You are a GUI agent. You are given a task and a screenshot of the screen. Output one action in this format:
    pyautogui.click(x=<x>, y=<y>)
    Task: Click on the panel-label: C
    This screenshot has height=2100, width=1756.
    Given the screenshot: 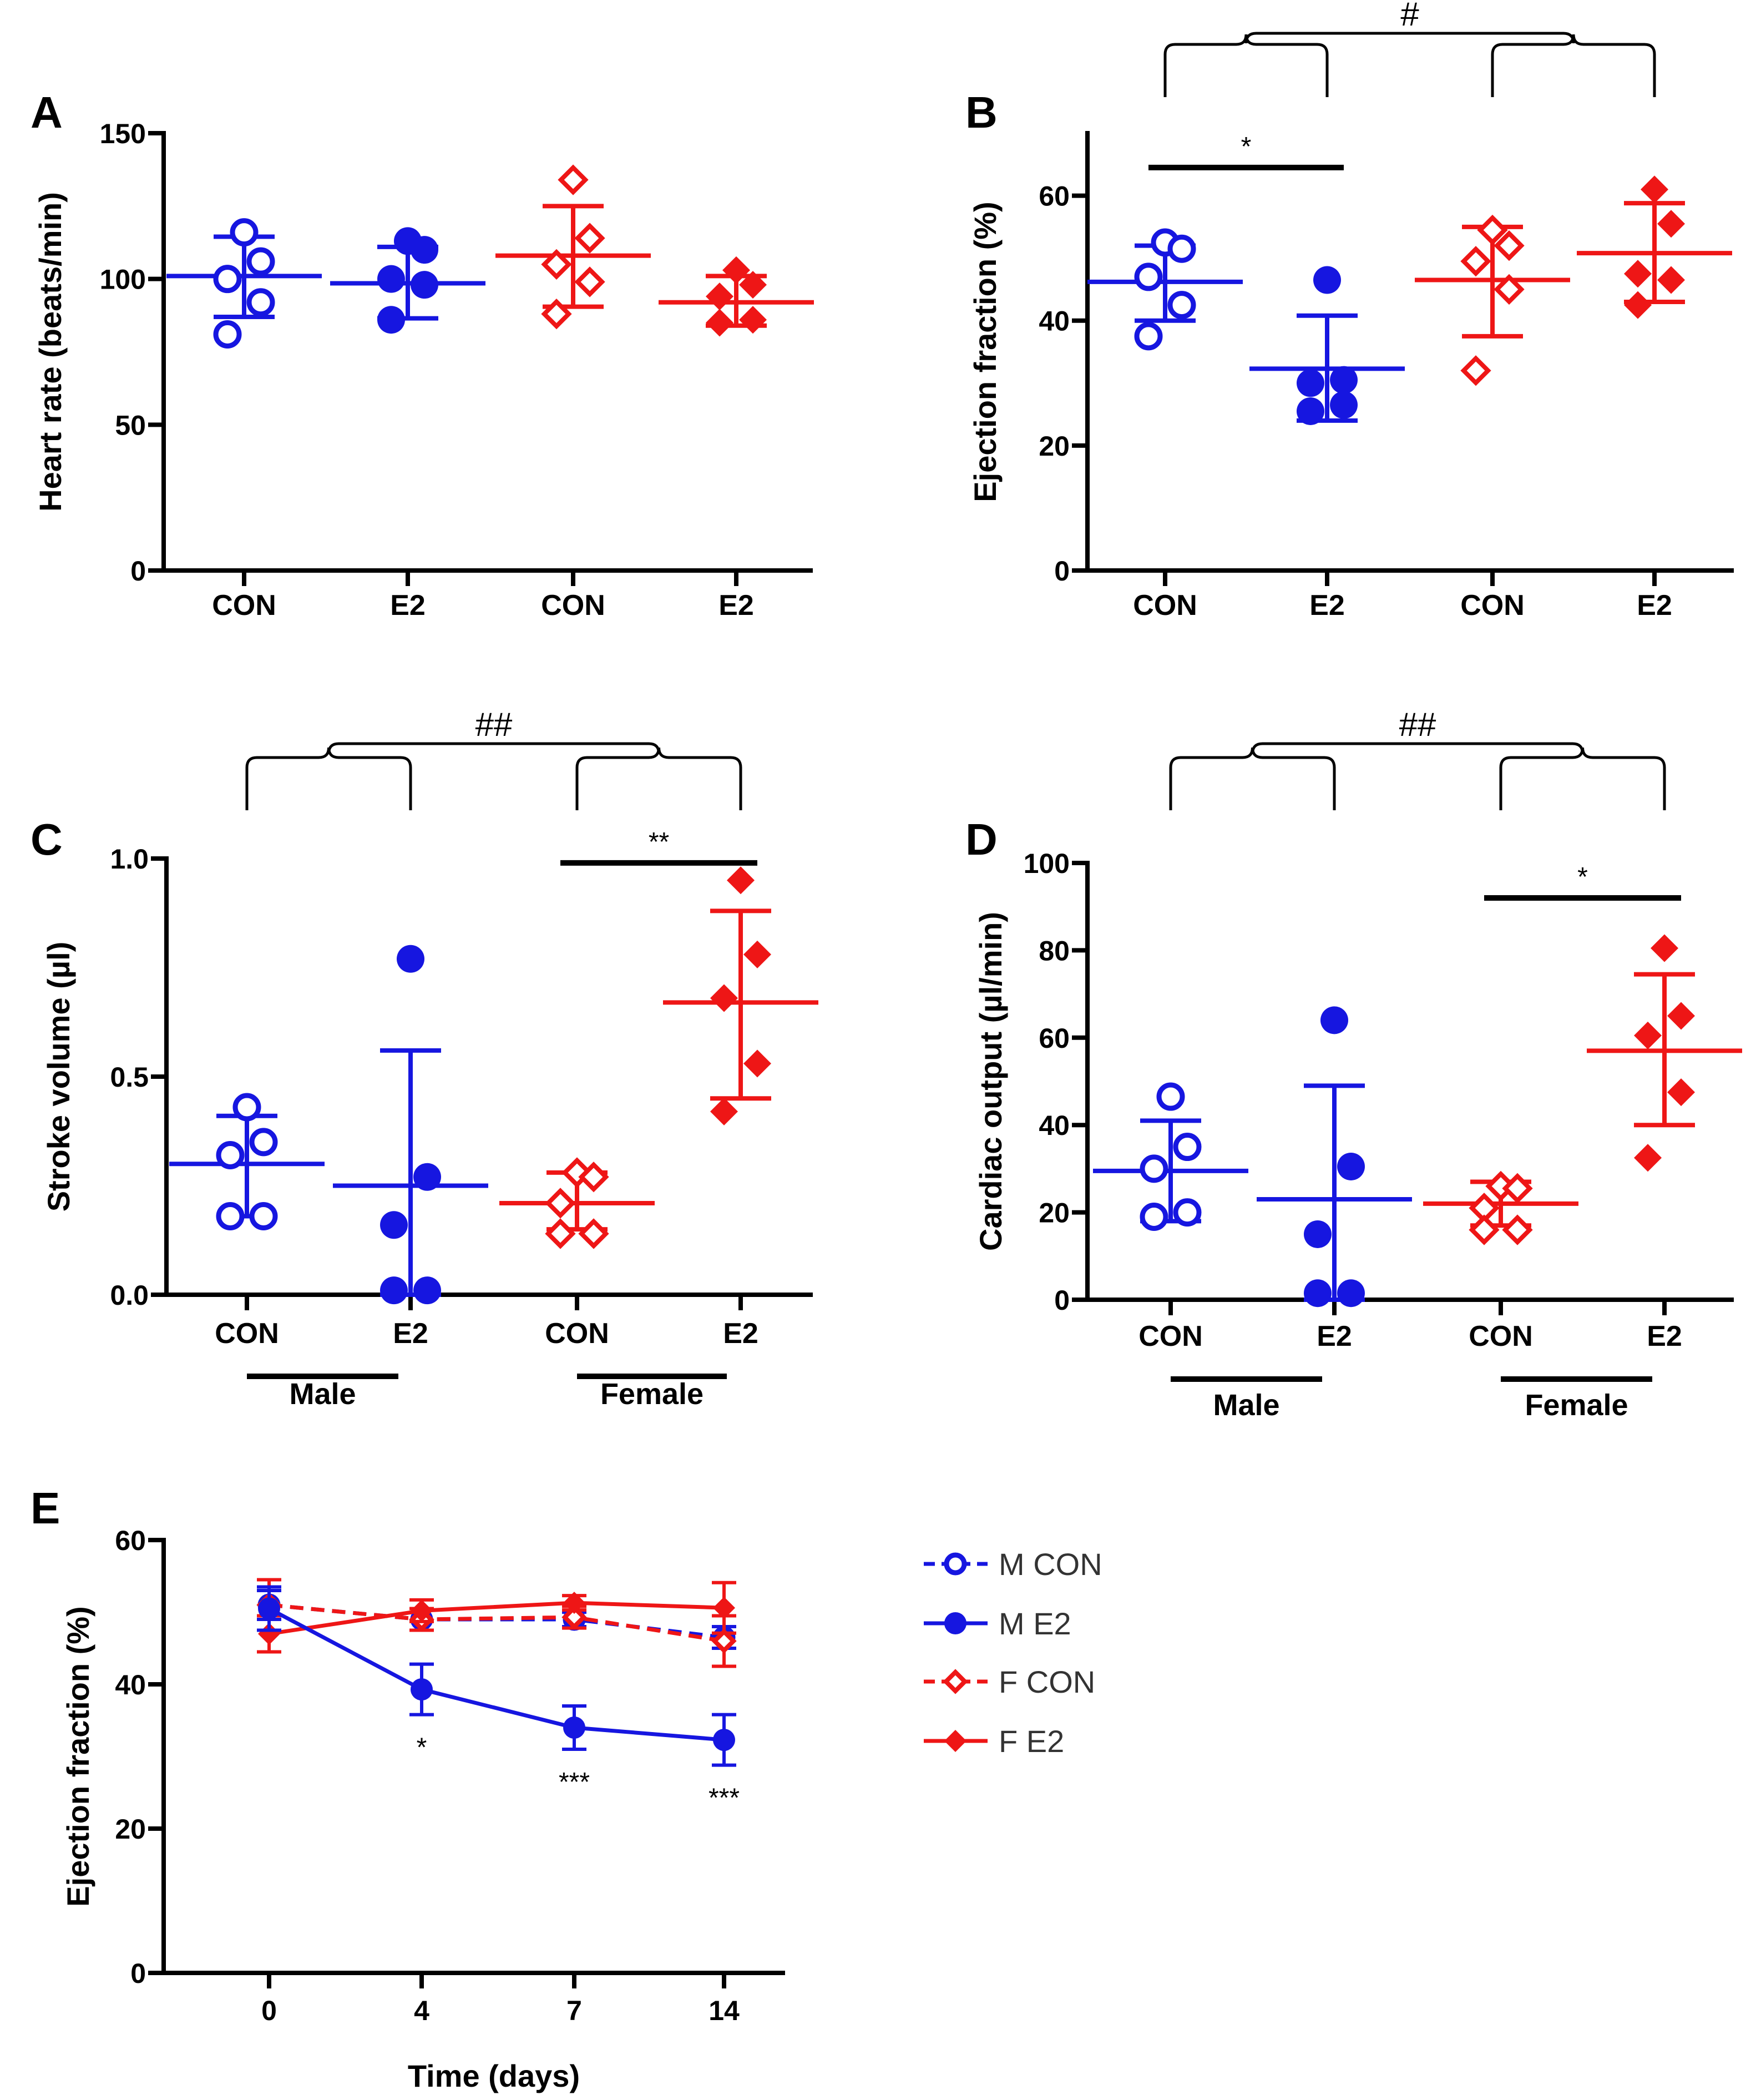 What is the action you would take?
    pyautogui.click(x=47, y=839)
    